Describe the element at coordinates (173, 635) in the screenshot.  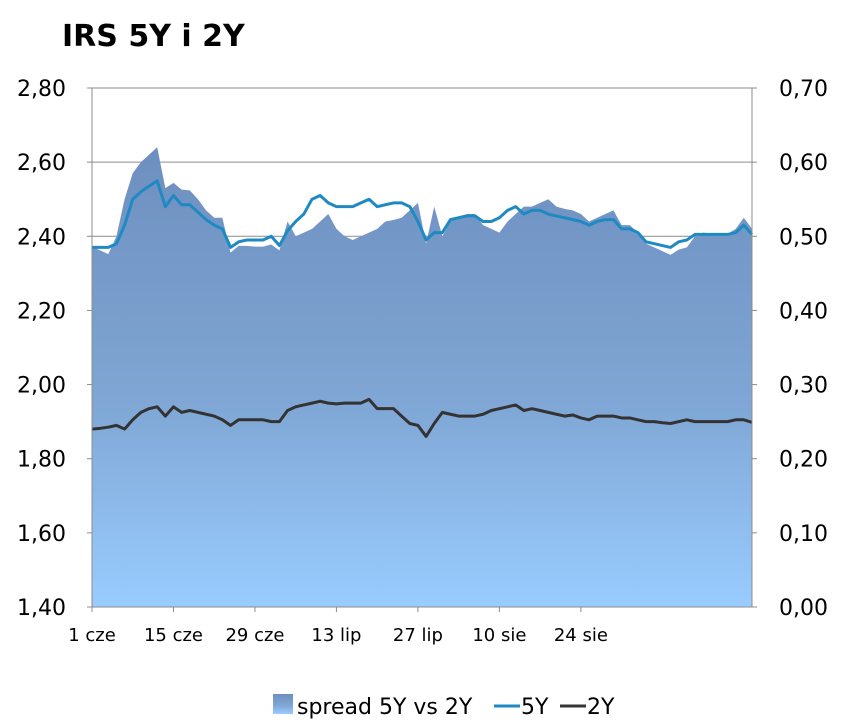
I see `x-tick-label: 15 cze` at that location.